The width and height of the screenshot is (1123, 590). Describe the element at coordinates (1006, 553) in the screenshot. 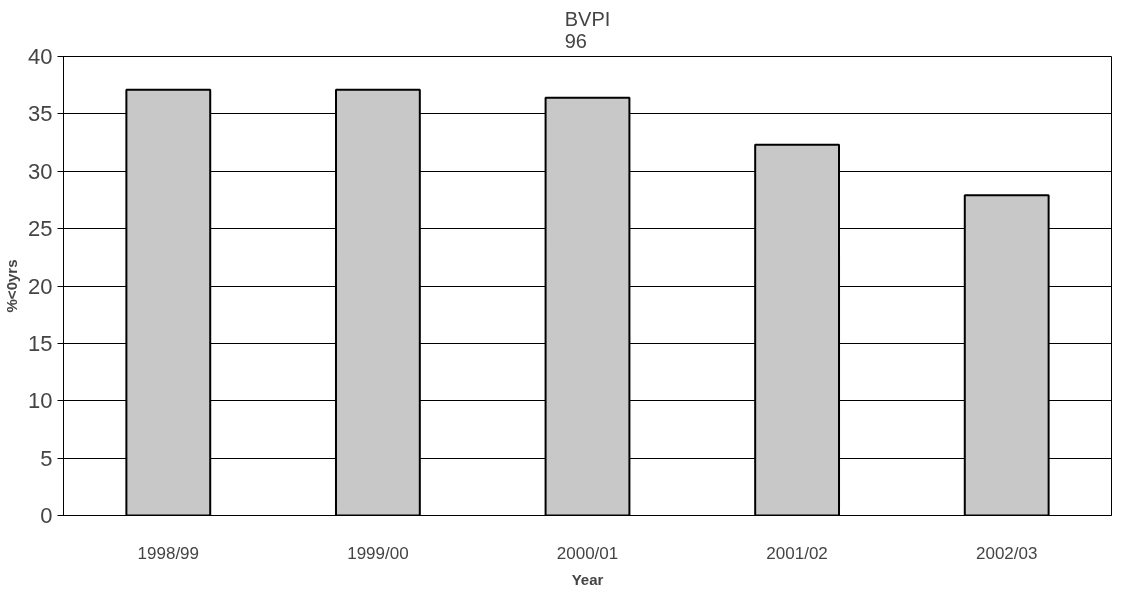

I see `x-tick-label: 2002/03` at that location.